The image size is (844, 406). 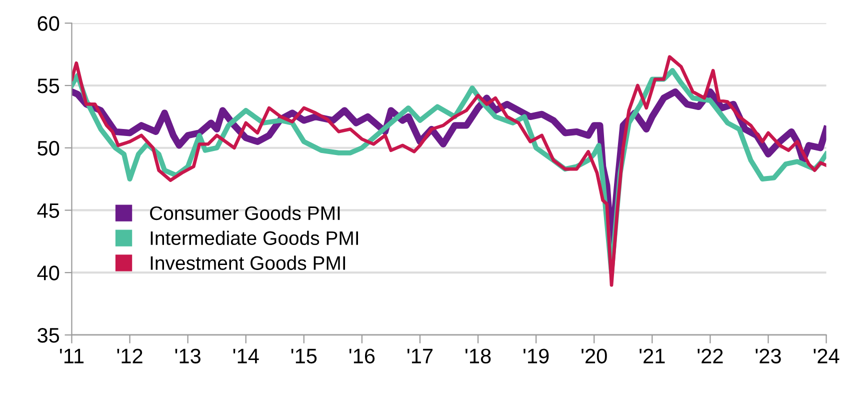 I want to click on y-tick-label: 60, so click(x=49, y=23).